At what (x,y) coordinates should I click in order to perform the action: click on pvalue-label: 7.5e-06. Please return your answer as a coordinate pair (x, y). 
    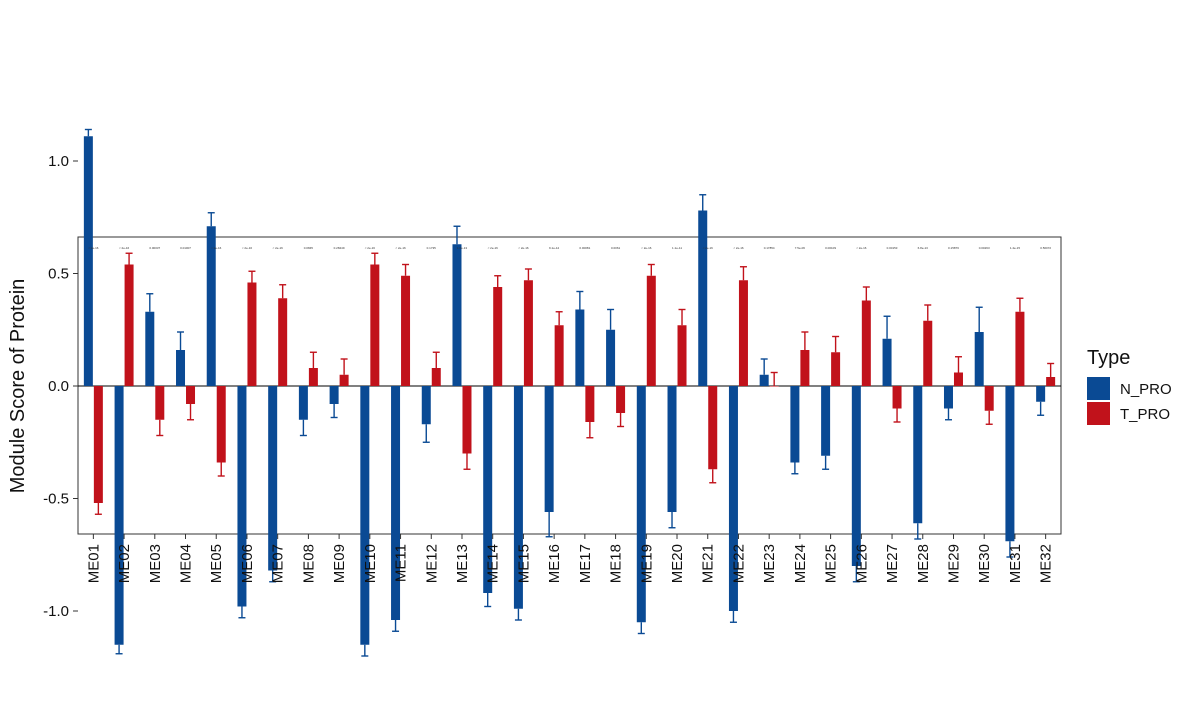
    Looking at the image, I should click on (800, 248).